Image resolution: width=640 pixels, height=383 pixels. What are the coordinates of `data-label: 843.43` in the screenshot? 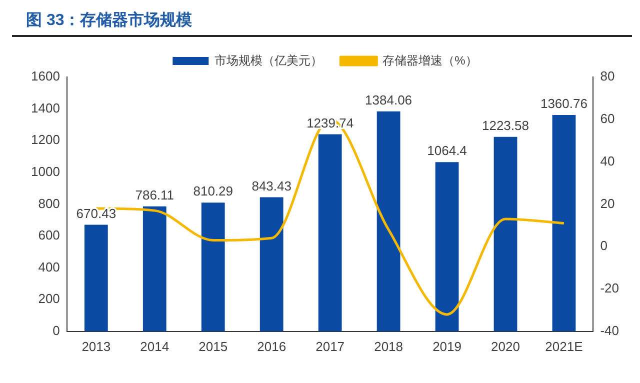 It's located at (272, 186).